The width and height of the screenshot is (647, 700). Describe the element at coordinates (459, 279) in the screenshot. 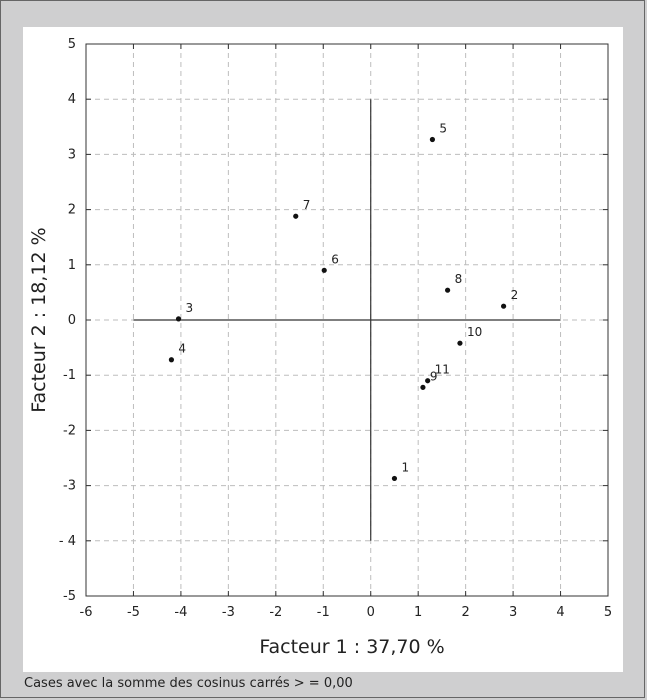

I see `point-label-8: 8` at that location.